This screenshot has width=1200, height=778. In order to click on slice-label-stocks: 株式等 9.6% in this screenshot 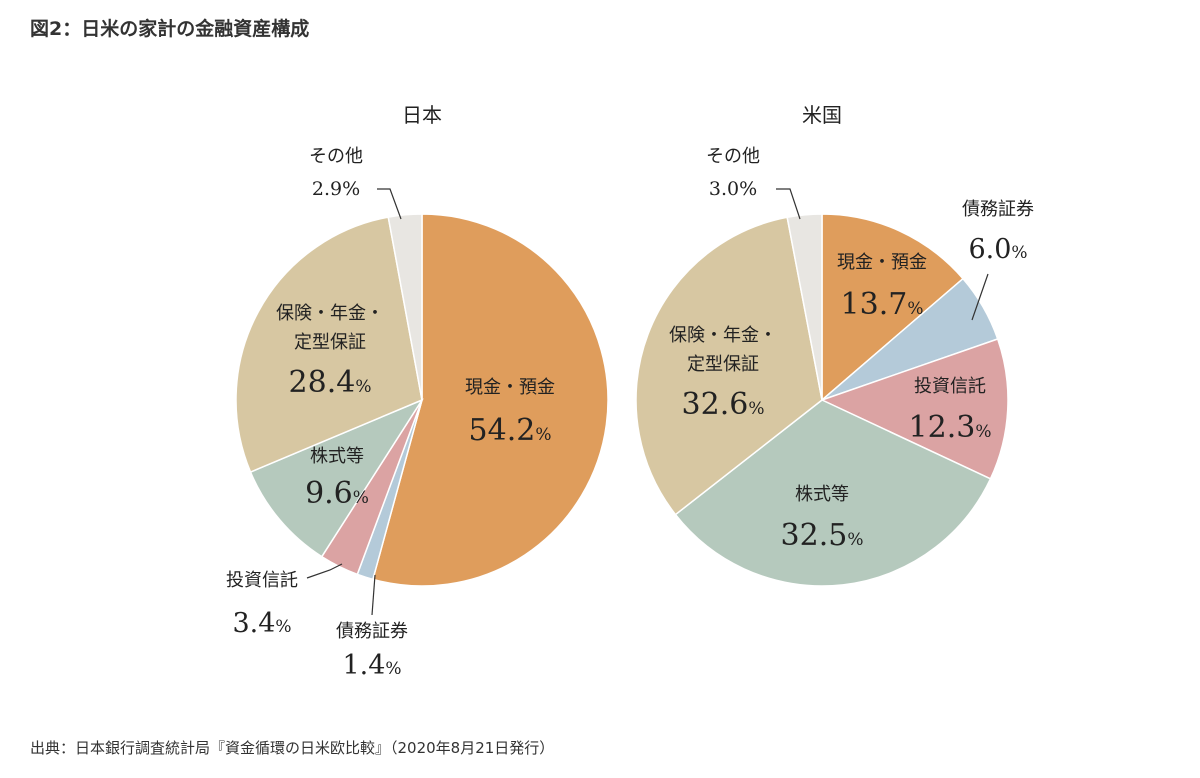, I will do `click(337, 478)`.